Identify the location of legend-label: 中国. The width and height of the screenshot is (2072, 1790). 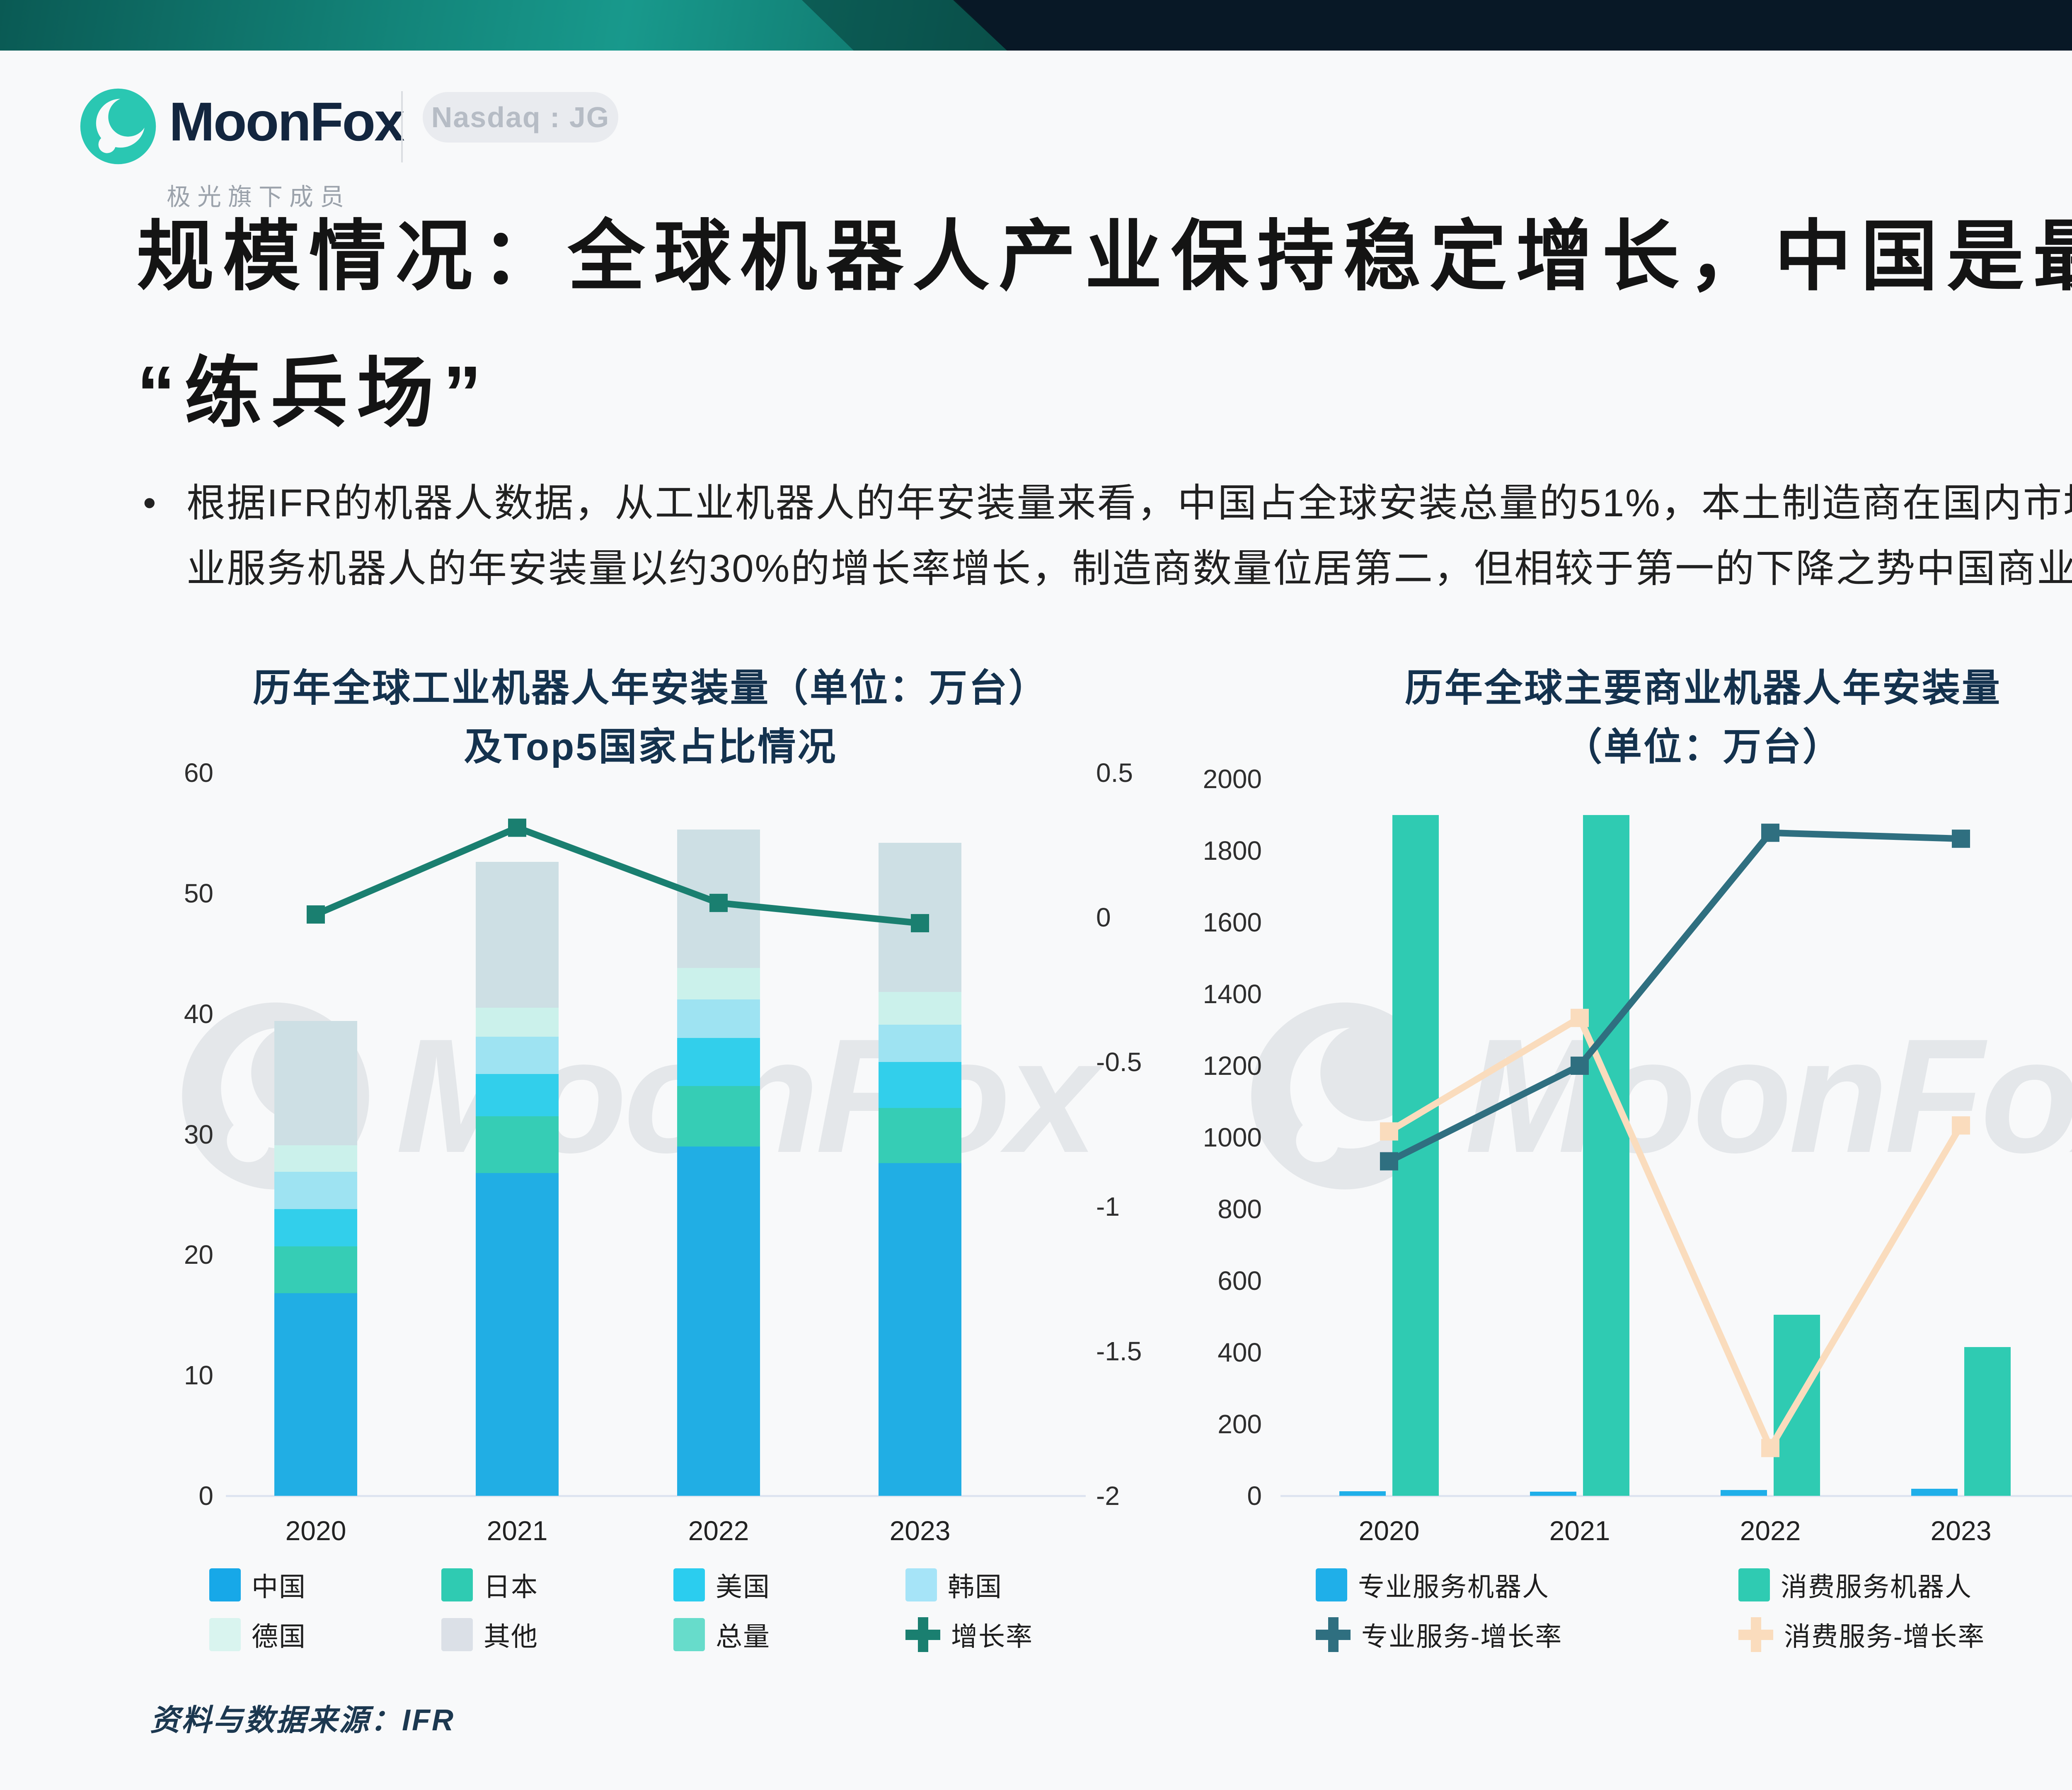
(279, 1587).